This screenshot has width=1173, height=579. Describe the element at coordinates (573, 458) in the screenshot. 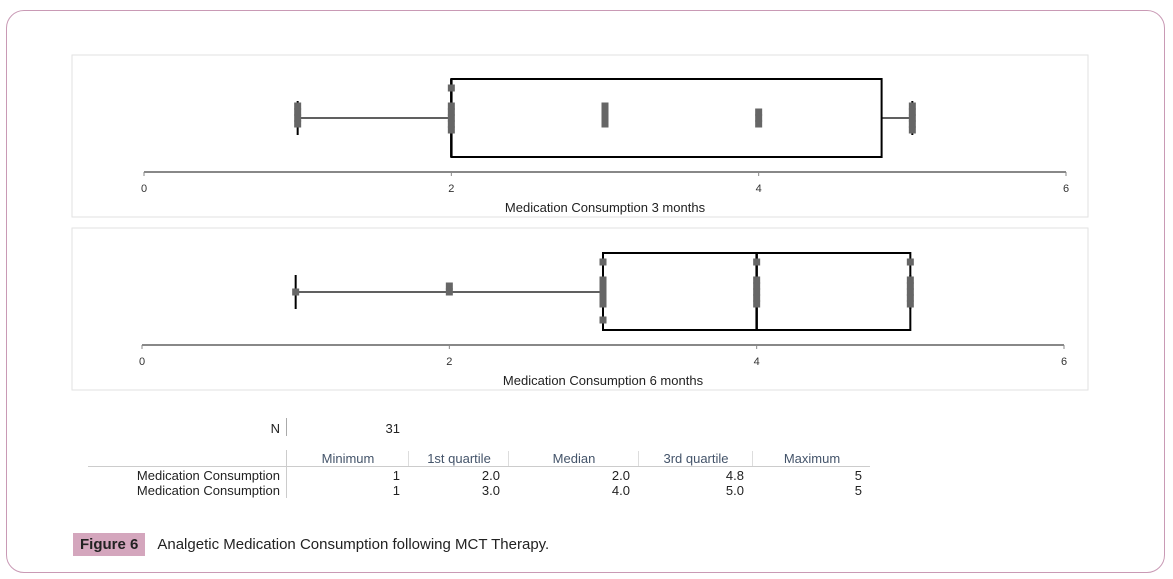

I see `column-header: Median` at that location.